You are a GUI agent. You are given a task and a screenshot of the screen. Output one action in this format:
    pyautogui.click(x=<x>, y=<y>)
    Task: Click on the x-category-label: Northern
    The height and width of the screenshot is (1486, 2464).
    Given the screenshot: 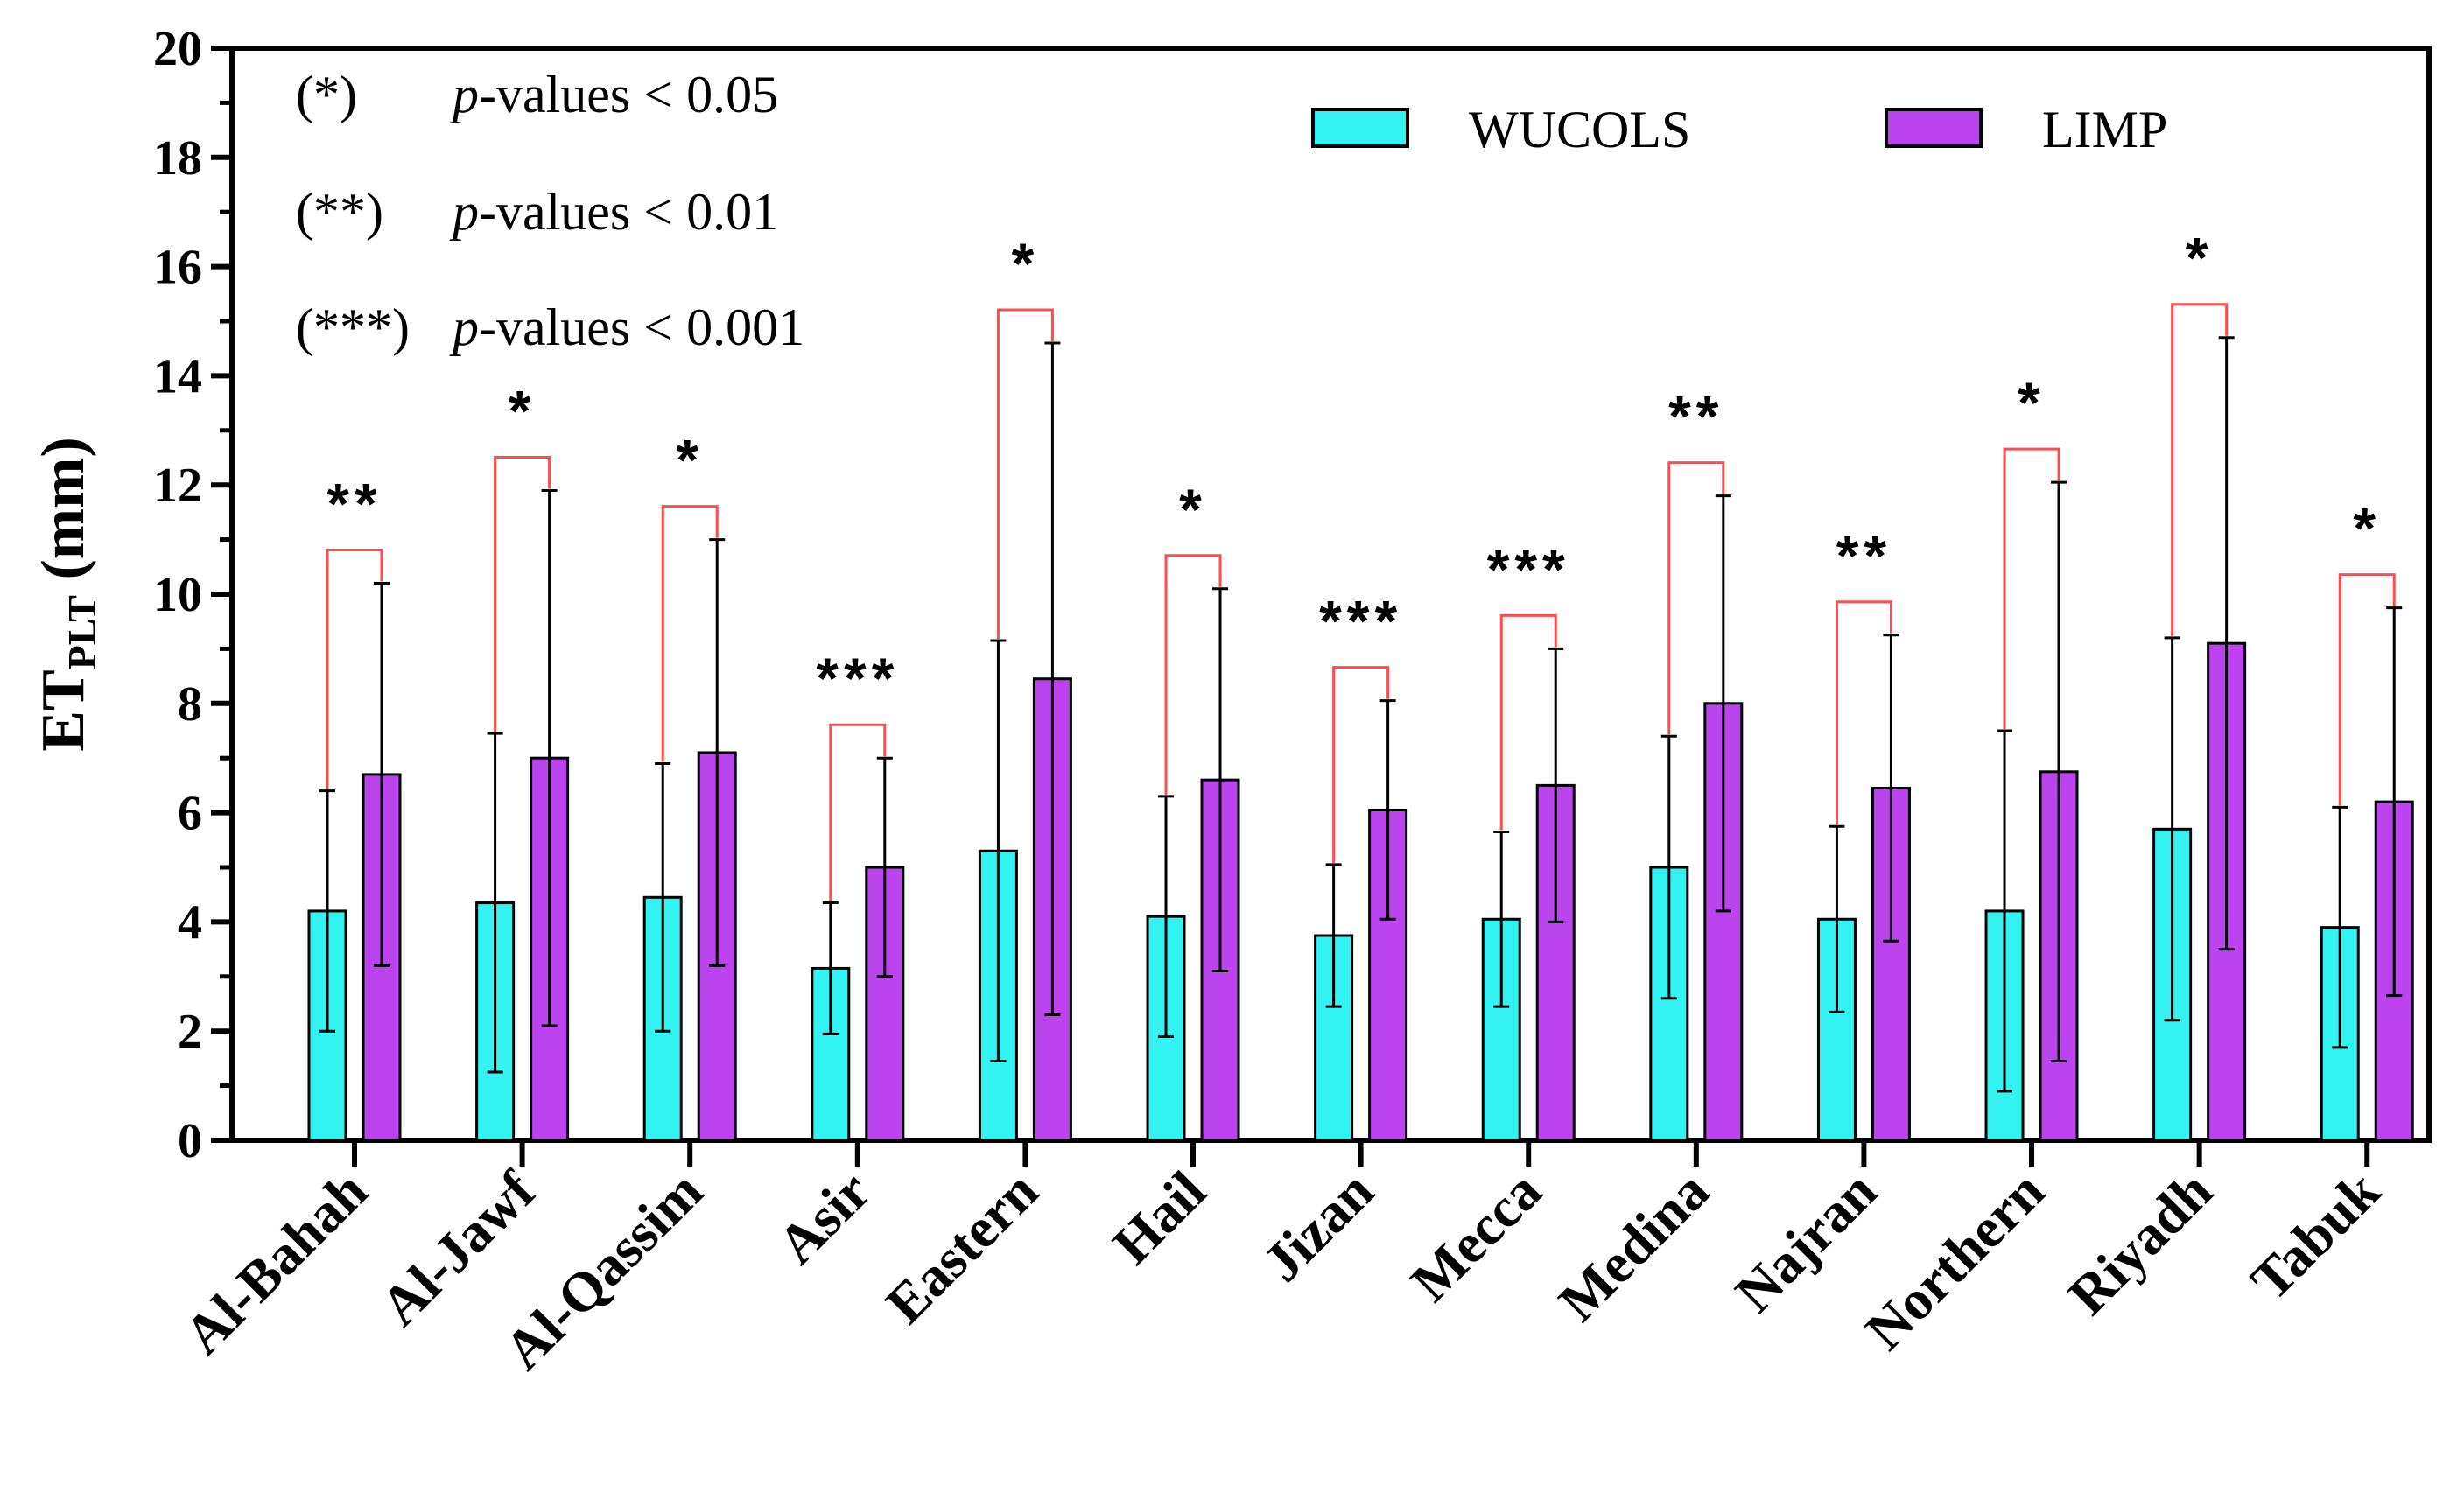 What is the action you would take?
    pyautogui.click(x=1955, y=1261)
    